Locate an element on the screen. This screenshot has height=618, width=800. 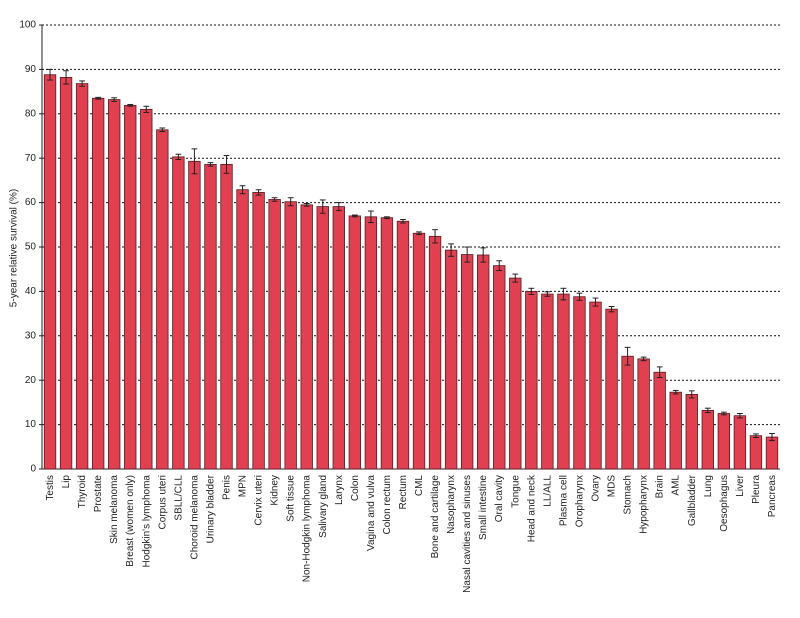
x-tick-label: Penis is located at coordinates (227, 487).